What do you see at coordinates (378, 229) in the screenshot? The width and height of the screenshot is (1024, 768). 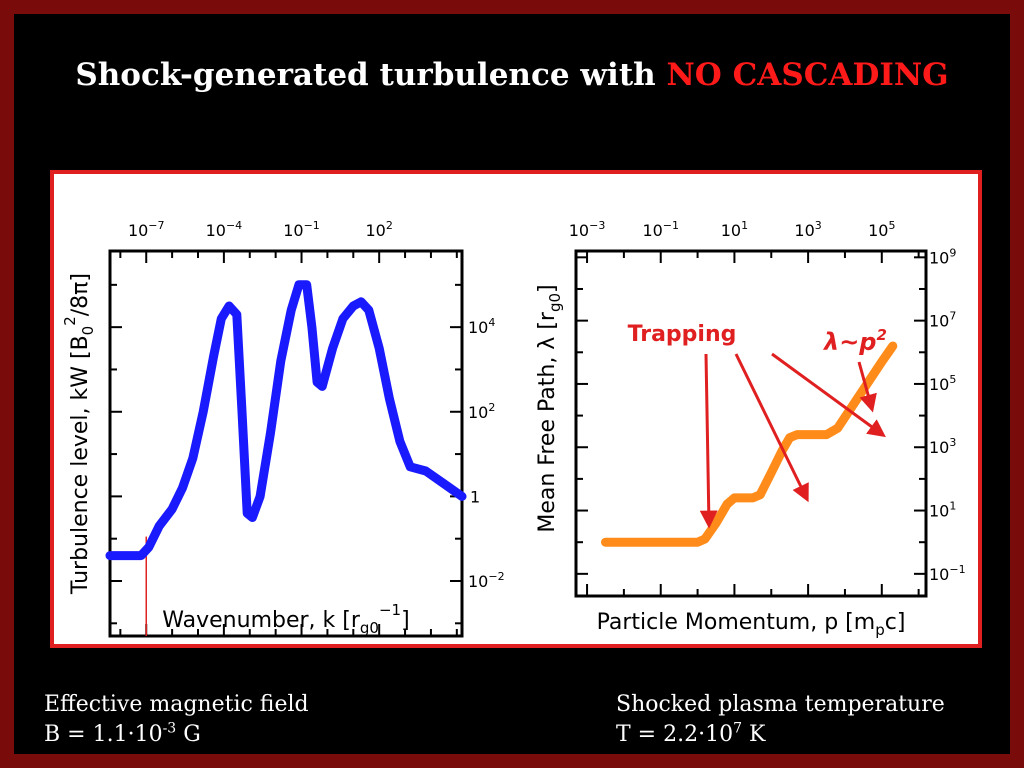 I see `x-tick-label: 10²` at bounding box center [378, 229].